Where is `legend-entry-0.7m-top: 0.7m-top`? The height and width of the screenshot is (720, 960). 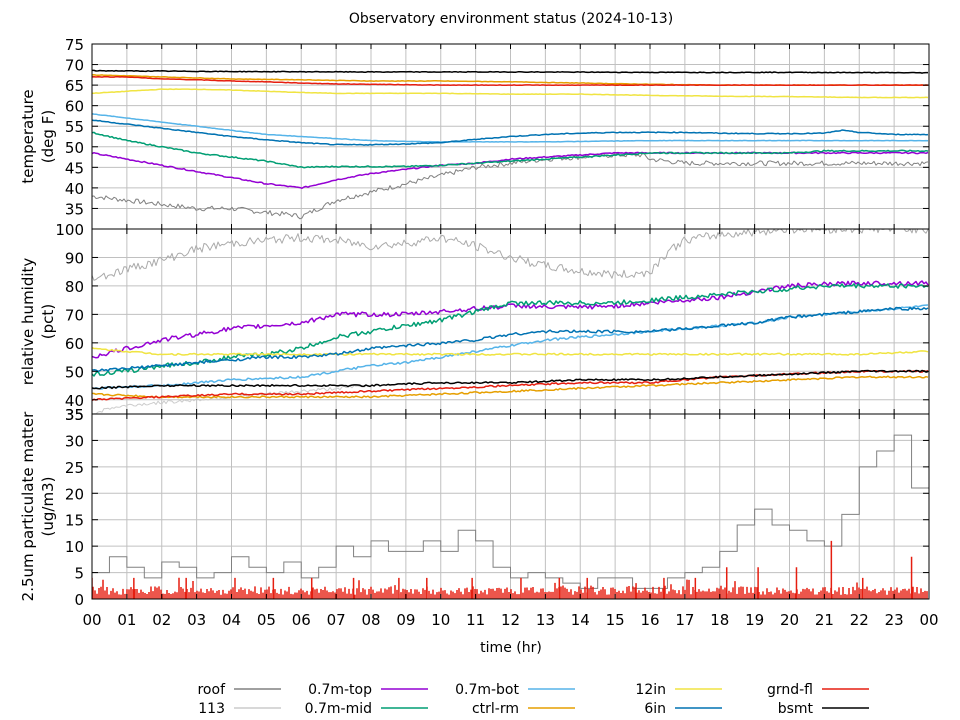 legend-entry-0.7m-top: 0.7m-top is located at coordinates (368, 690).